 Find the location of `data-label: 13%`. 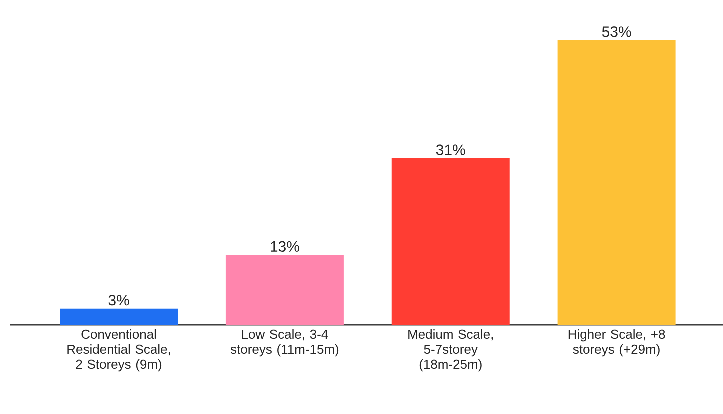

data-label: 13% is located at coordinates (285, 246).